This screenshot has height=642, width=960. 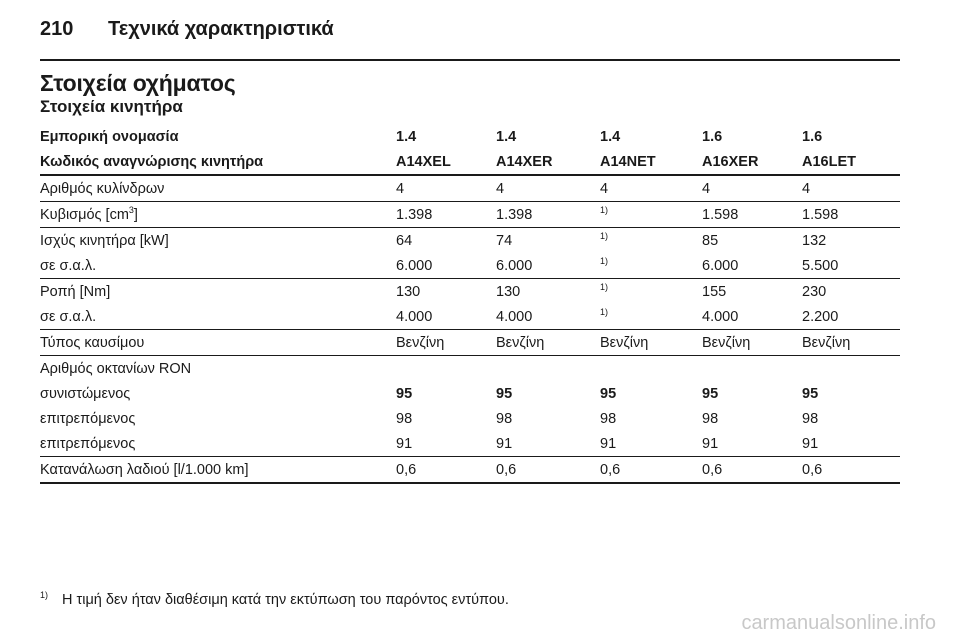 I want to click on table-row: σε σ.α.λ. 6.000 6.000 1) 6.000 5.500, so click(x=470, y=266).